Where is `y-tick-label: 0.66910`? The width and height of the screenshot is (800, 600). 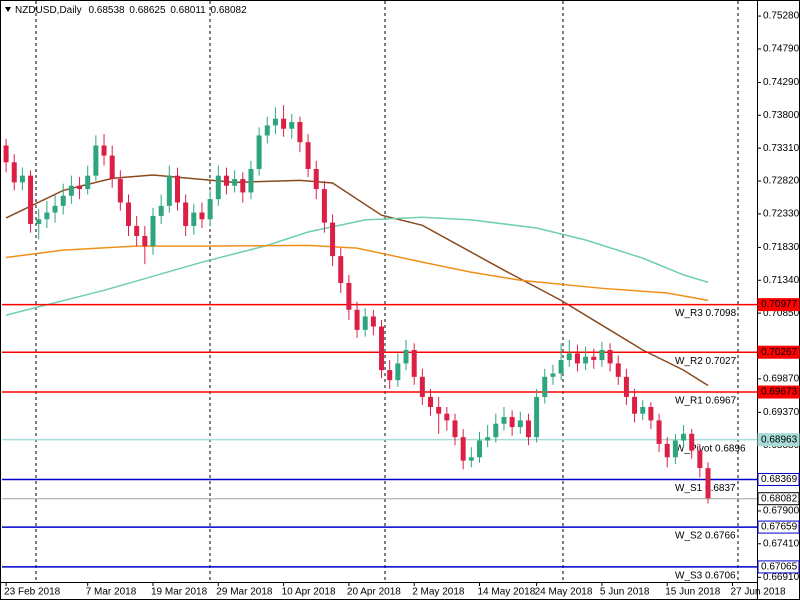 y-tick-label: 0.66910 is located at coordinates (781, 577).